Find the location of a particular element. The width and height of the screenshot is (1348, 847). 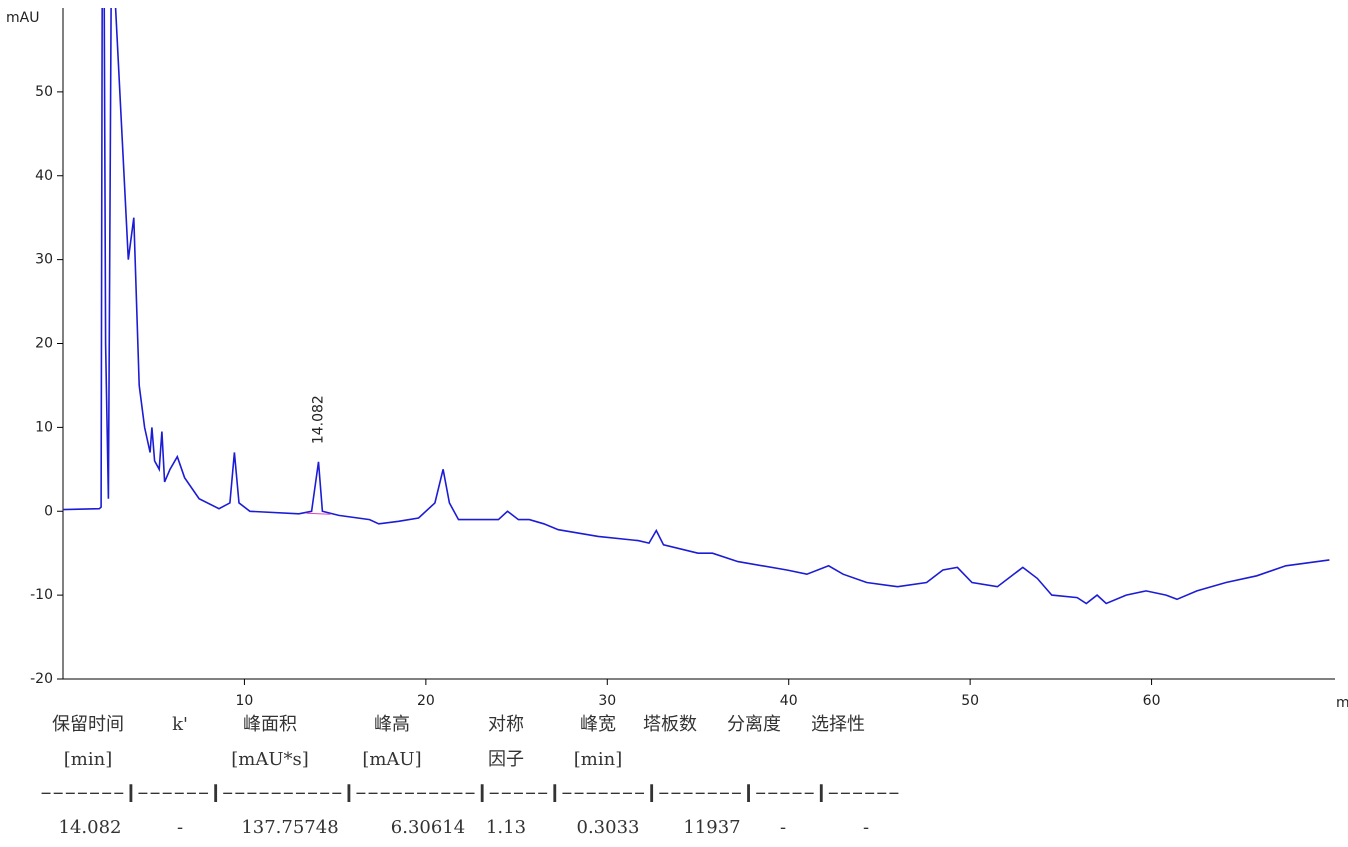

y-tick-label: -10 is located at coordinates (41, 595).